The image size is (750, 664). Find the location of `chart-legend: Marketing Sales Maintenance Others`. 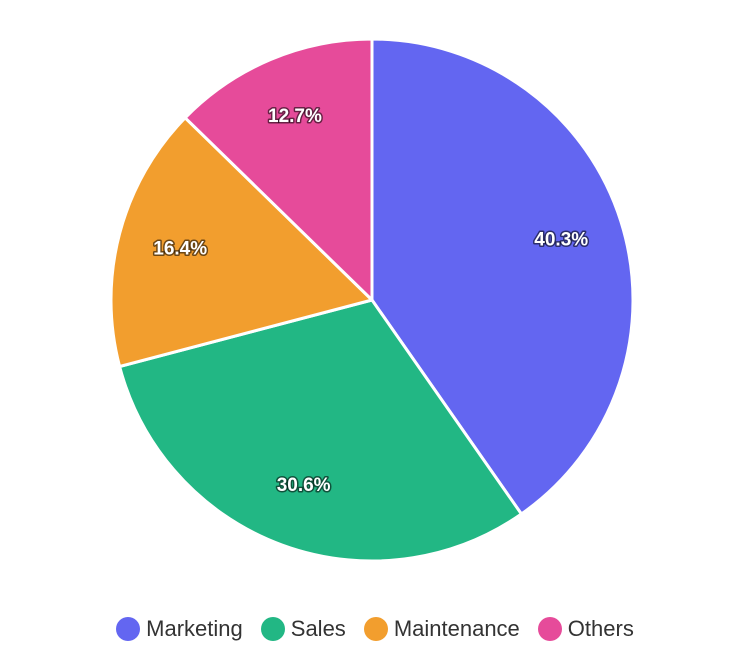

chart-legend: Marketing Sales Maintenance Others is located at coordinates (375, 629).